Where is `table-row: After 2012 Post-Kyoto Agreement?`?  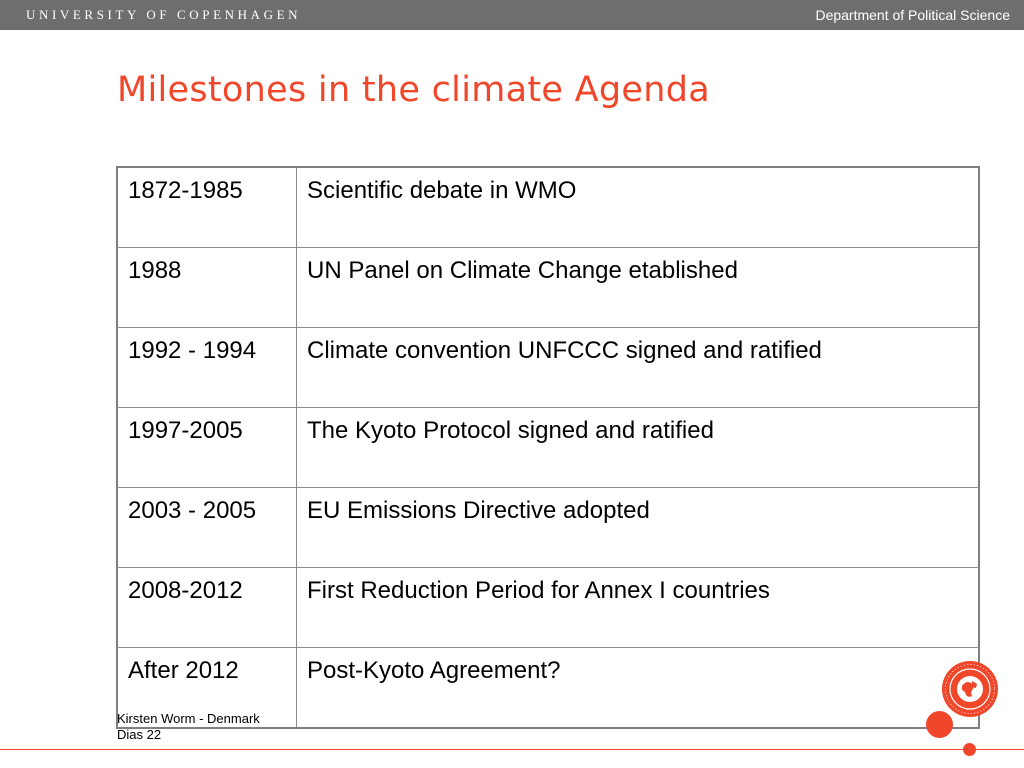 table-row: After 2012 Post-Kyoto Agreement? is located at coordinates (548, 688).